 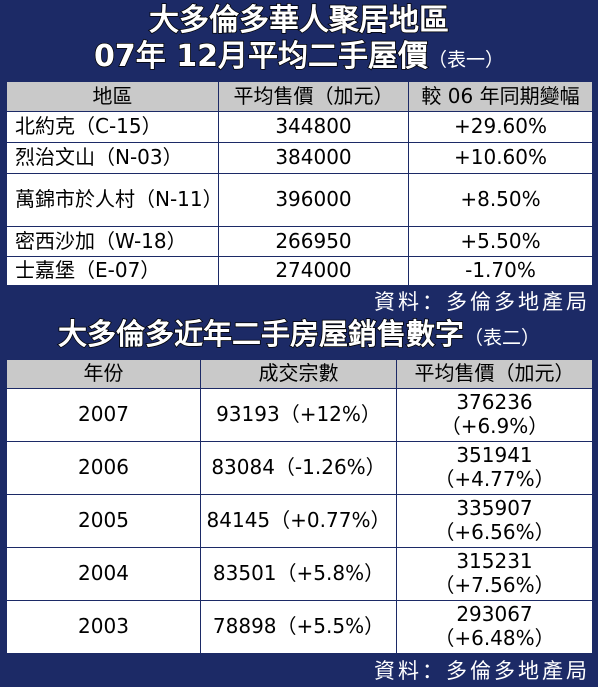 What do you see at coordinates (494, 561) in the screenshot?
I see `price-value: 315231` at bounding box center [494, 561].